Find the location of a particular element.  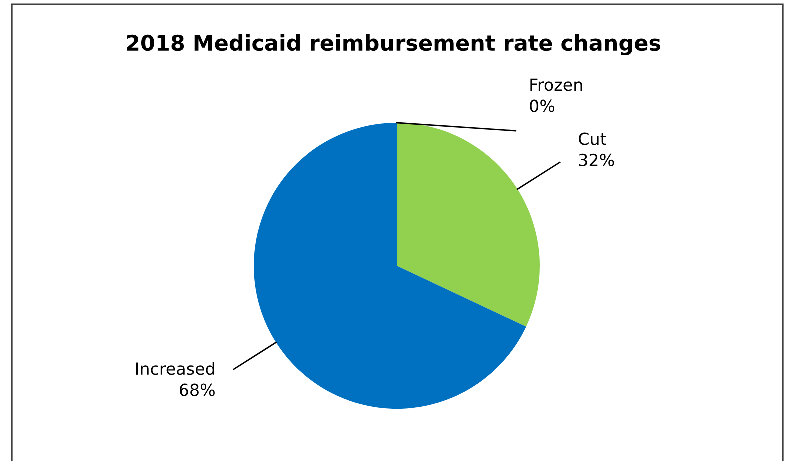

data-label: 32% is located at coordinates (596, 160).